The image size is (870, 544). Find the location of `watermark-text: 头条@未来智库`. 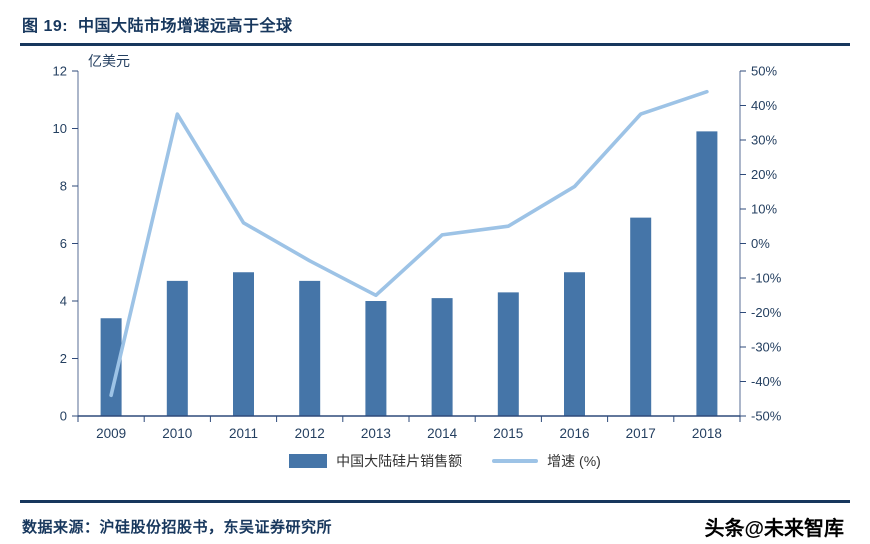

watermark-text: 头条@未来智库 is located at coordinates (774, 528).